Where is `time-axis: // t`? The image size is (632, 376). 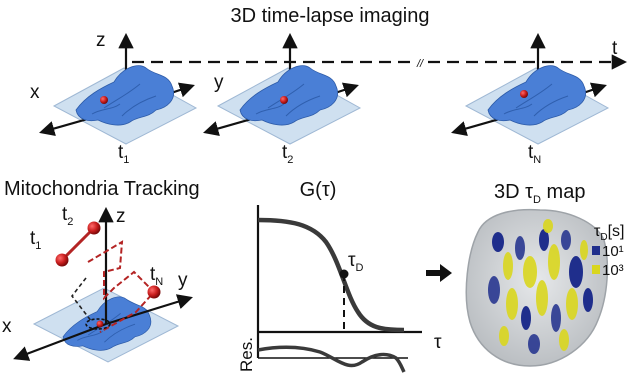 time-axis: // t is located at coordinates (380, 54).